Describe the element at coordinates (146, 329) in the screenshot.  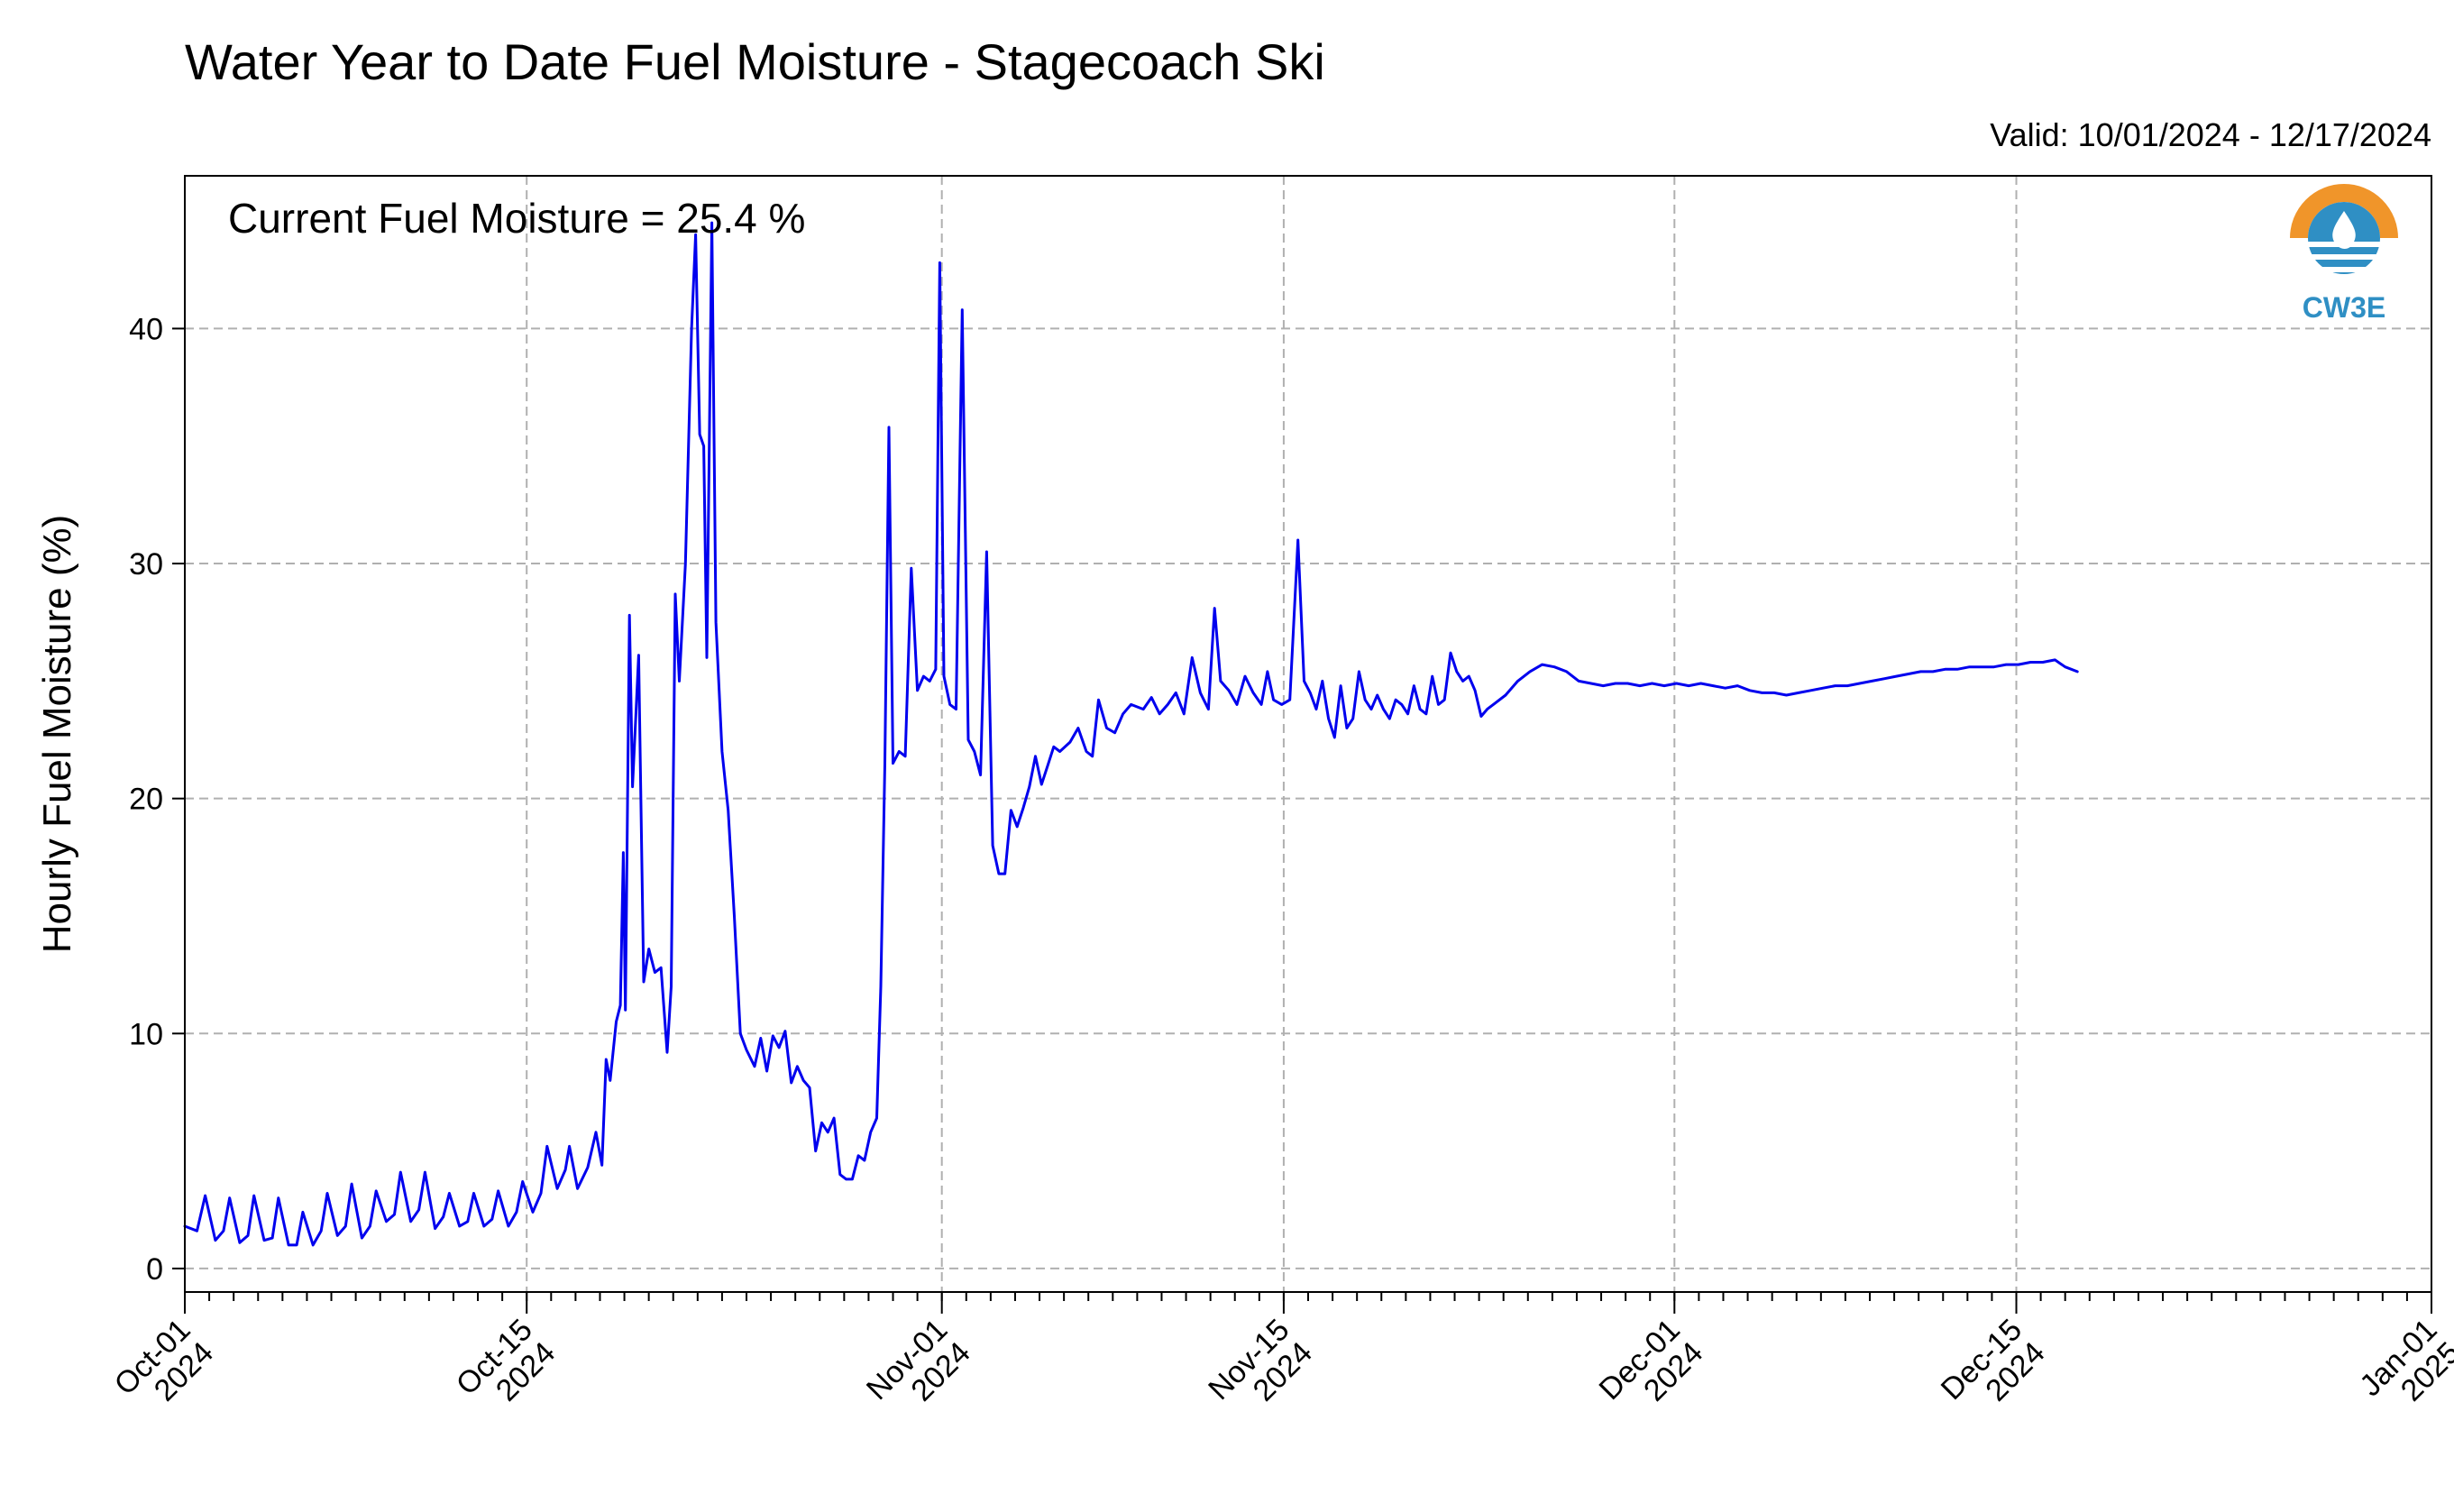
I see `y-tick-label: 40` at that location.